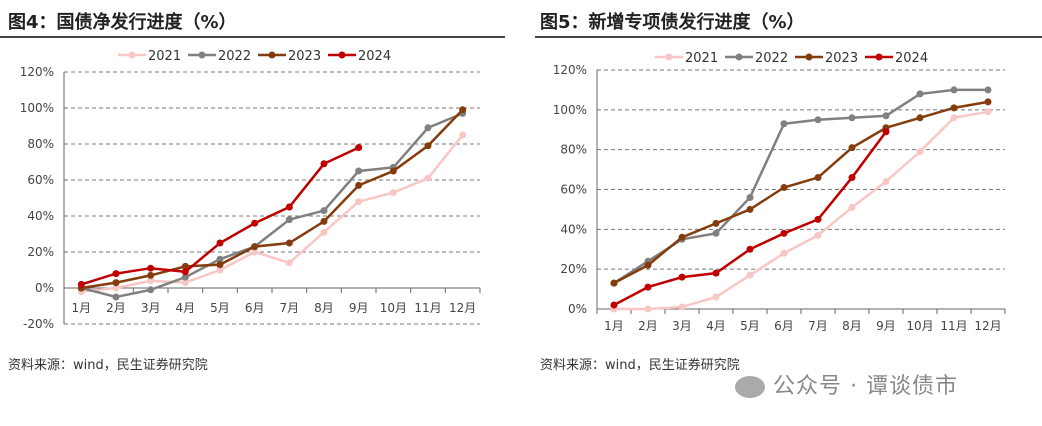 This screenshot has width=1042, height=426. I want to click on legend-label: 2022, so click(771, 58).